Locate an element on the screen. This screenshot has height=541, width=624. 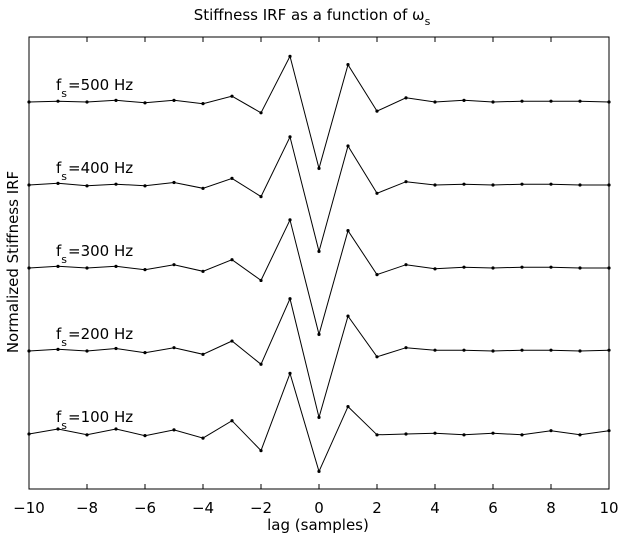
y-axis-label: Normalized Stiffness IRF is located at coordinates (13, 262).